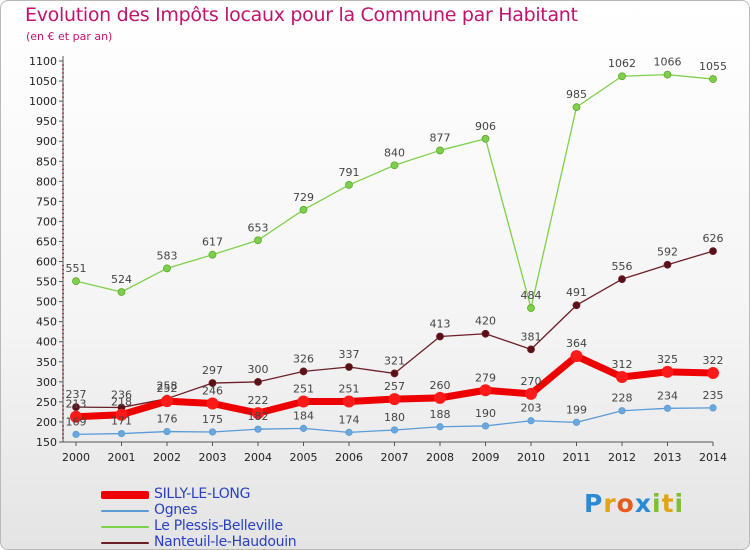  Describe the element at coordinates (440, 137) in the screenshot. I see `data-label: 877` at that location.